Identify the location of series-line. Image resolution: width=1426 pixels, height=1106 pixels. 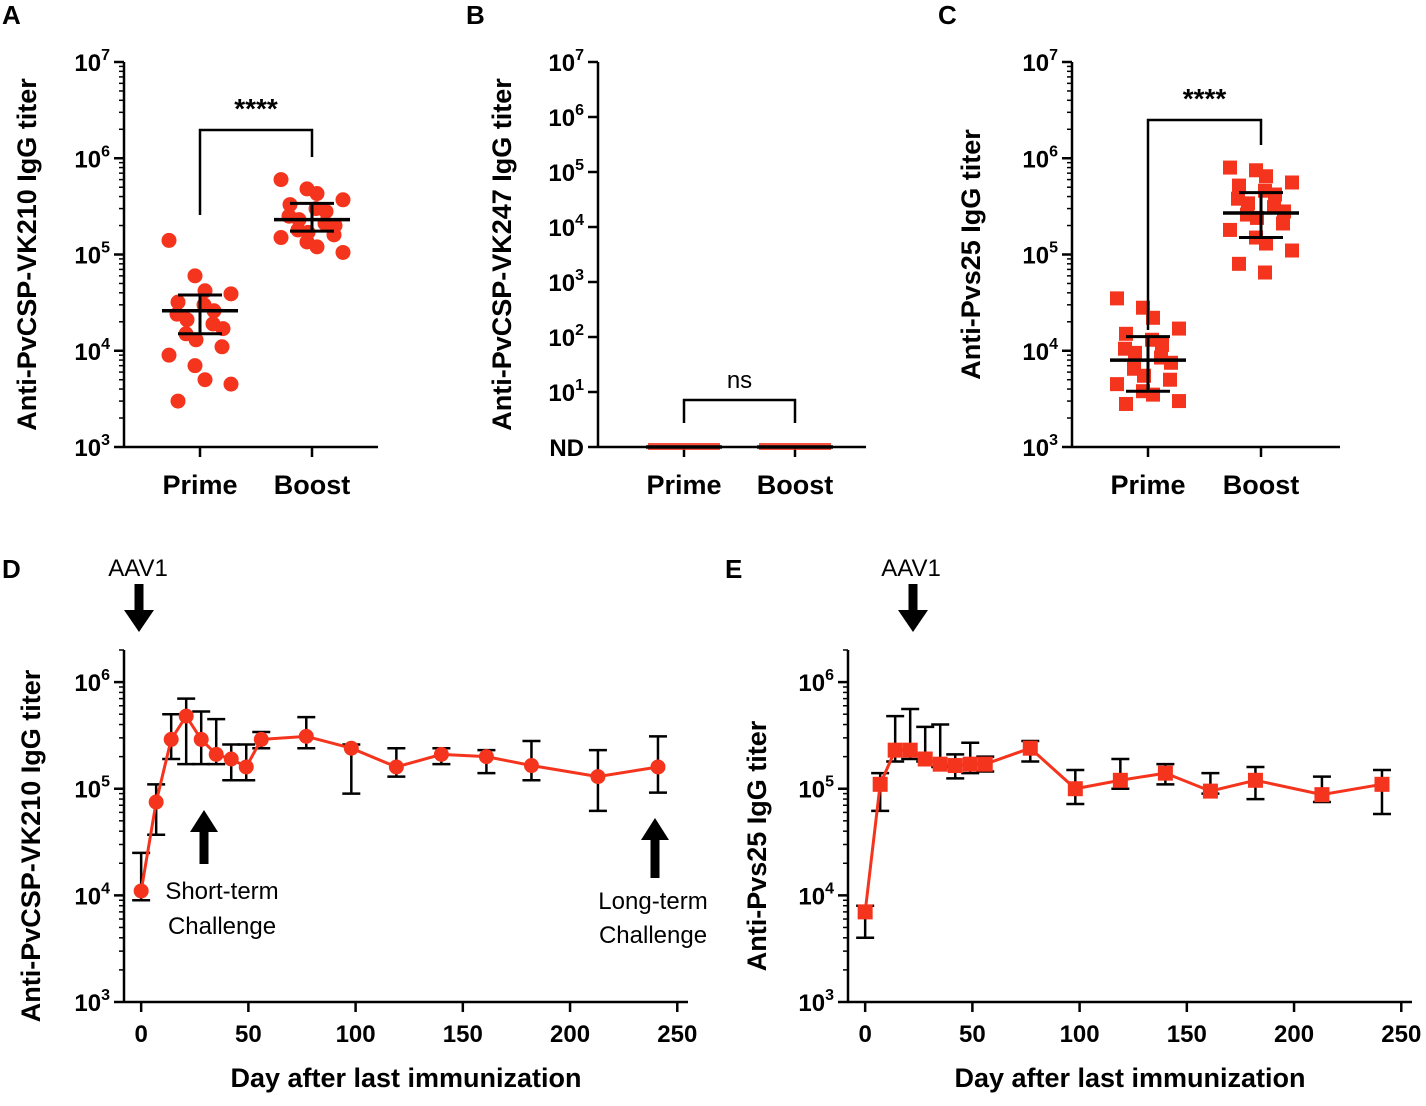
(399, 802).